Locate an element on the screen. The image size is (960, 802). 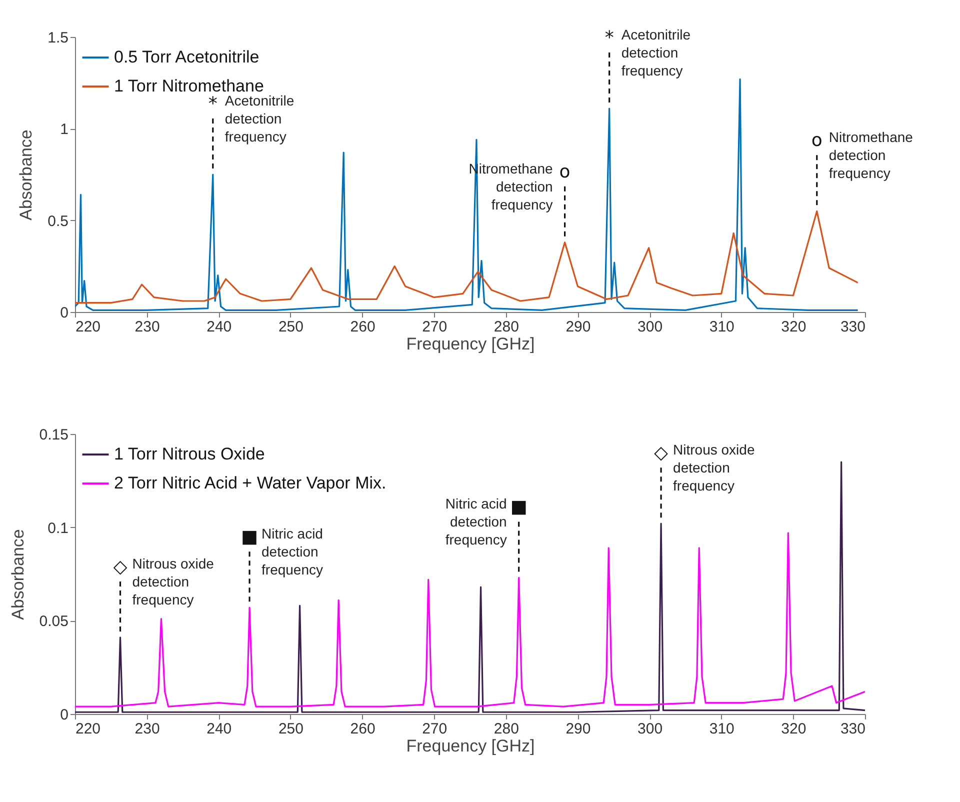
annotation: Nitromethane detection frequency is located at coordinates (871, 155).